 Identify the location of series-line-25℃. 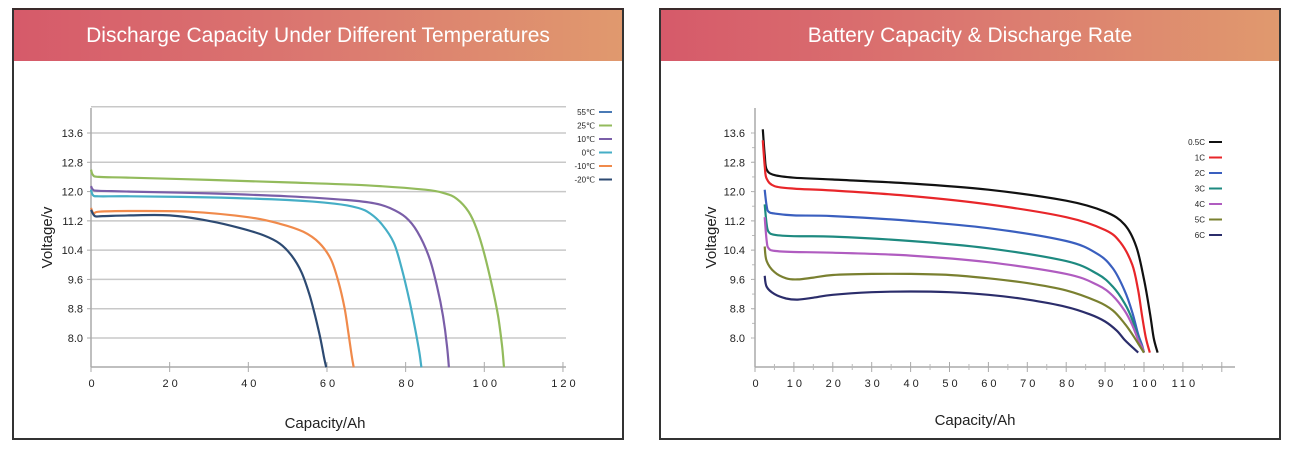
(297, 268).